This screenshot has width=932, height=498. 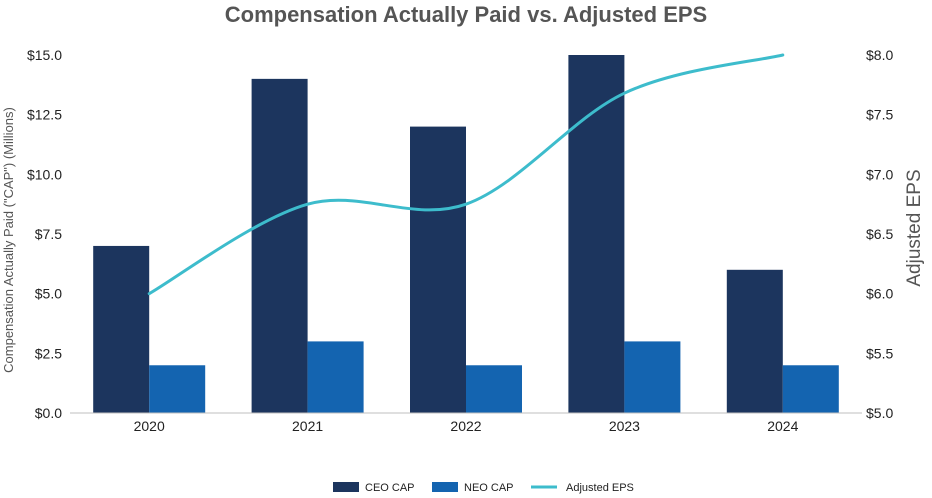 I want to click on y-right-tick-label: $6.0, so click(x=879, y=294).